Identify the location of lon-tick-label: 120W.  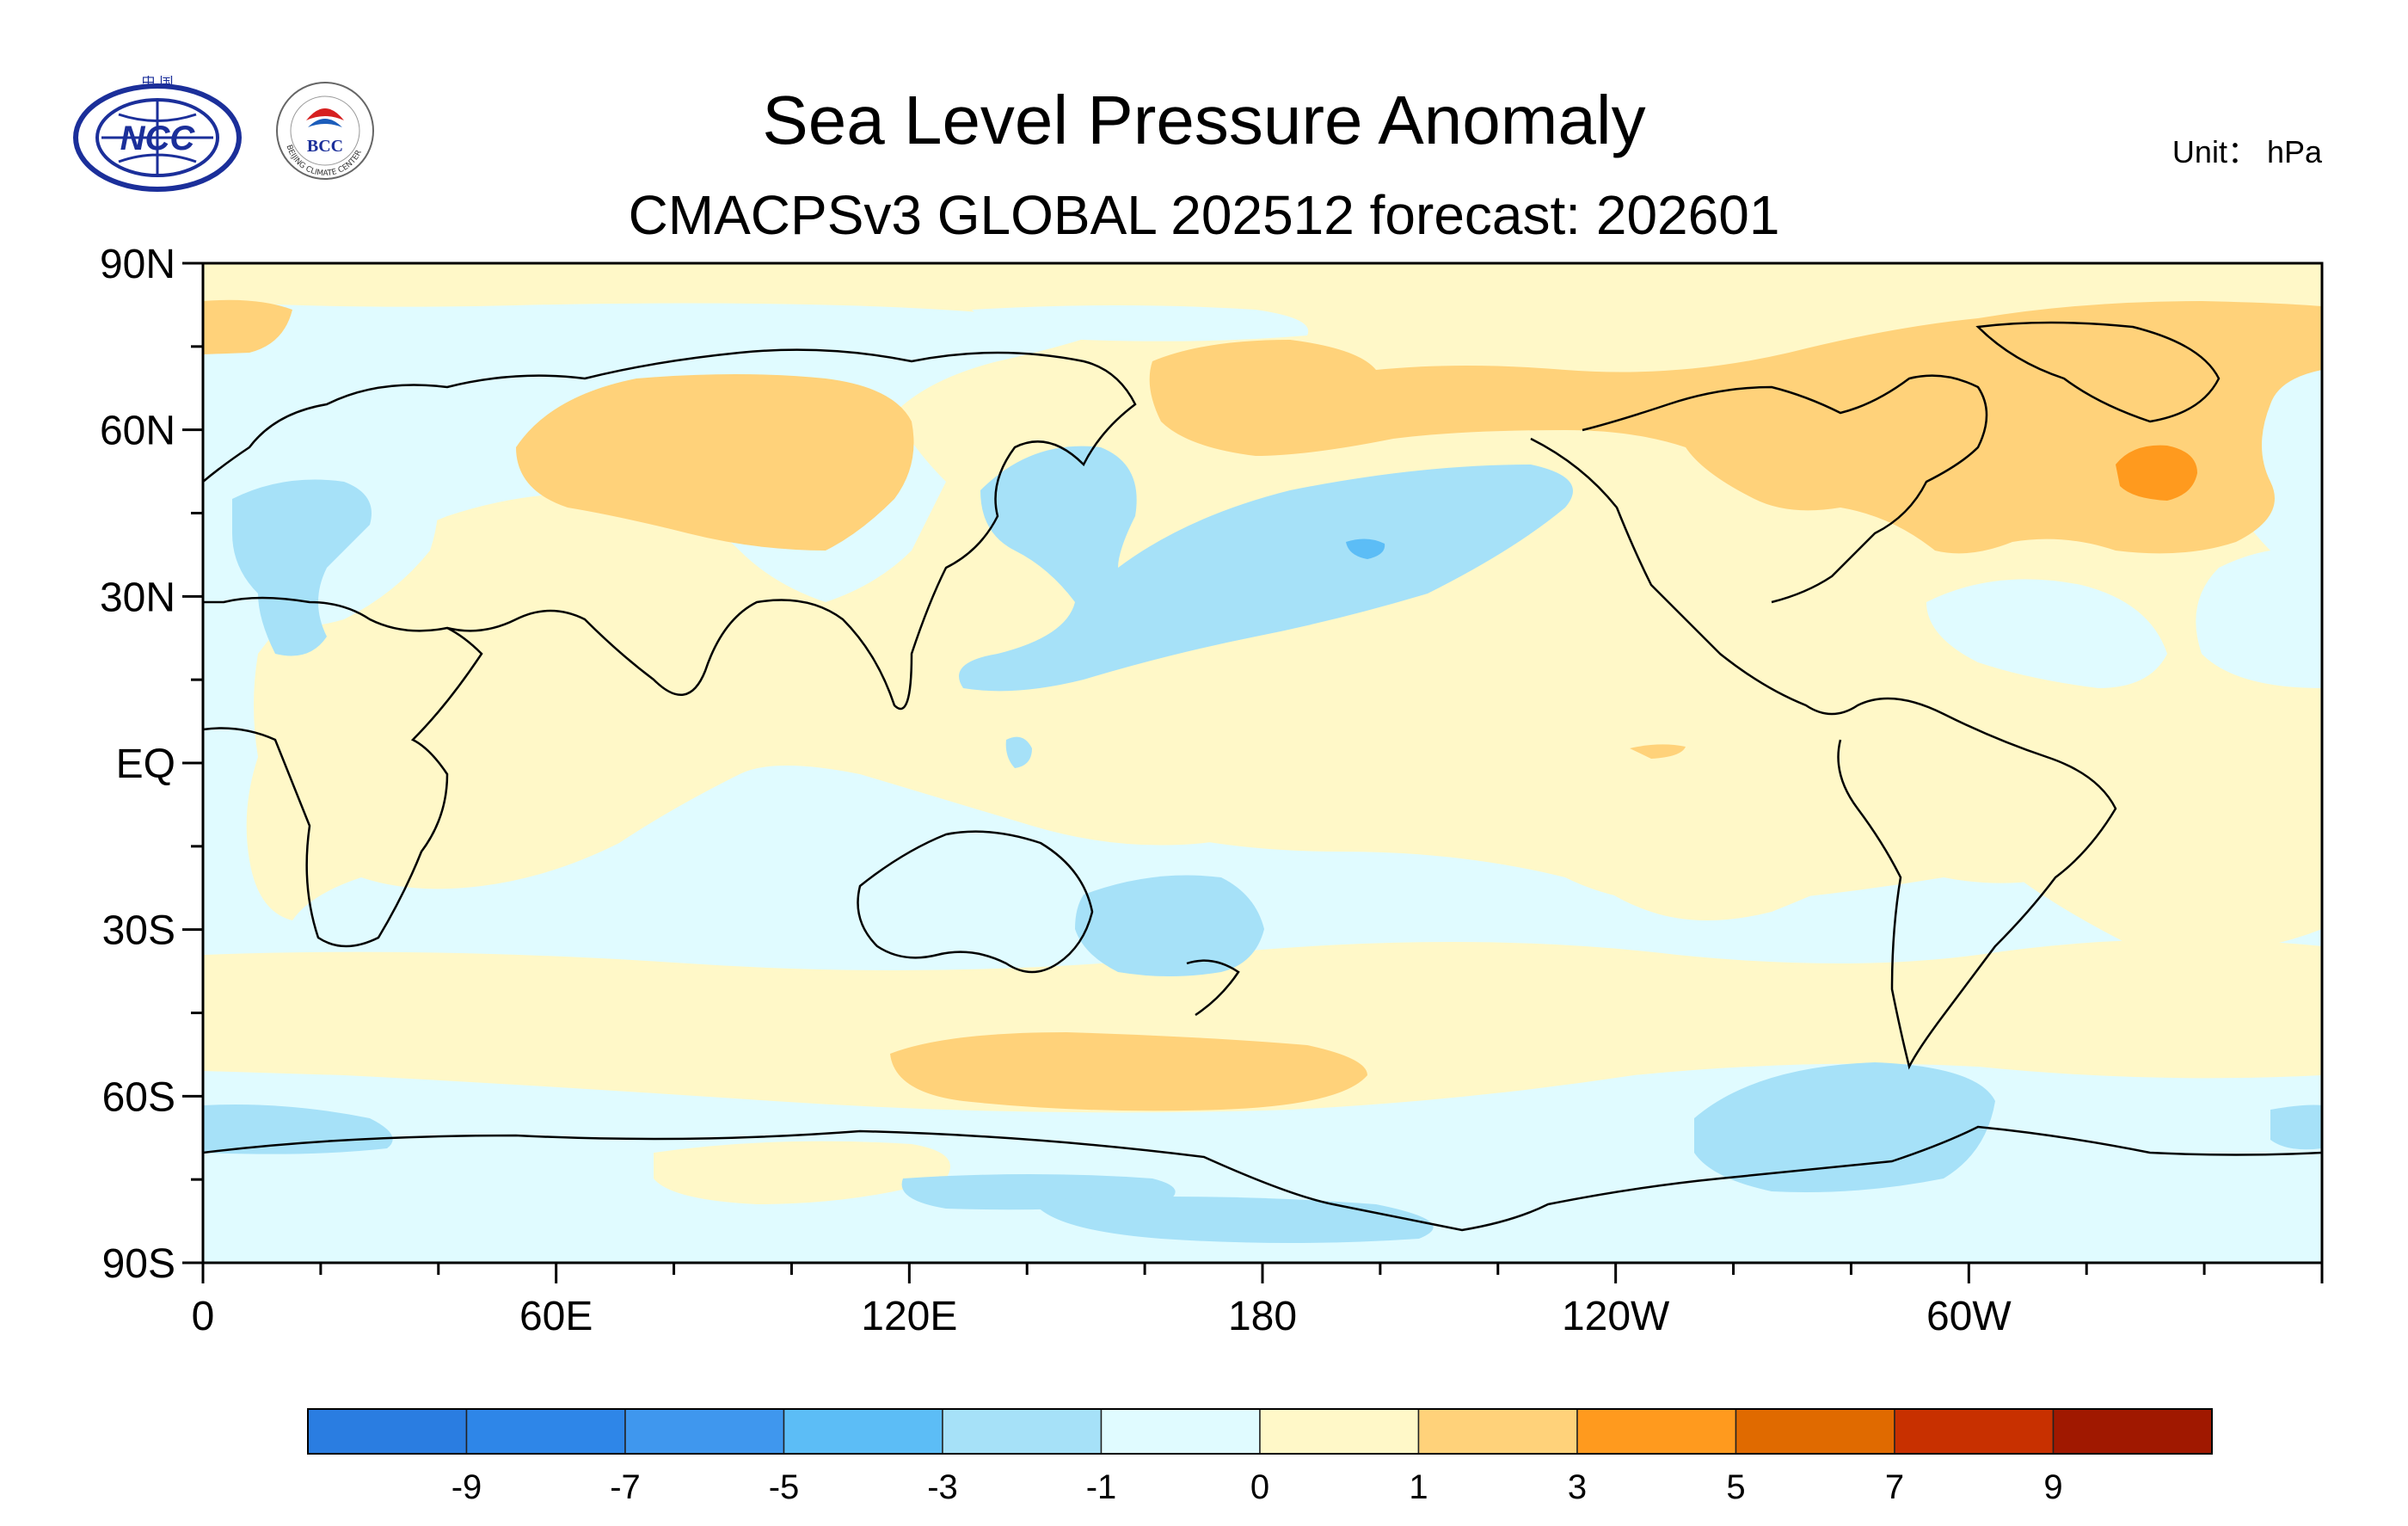
(1616, 1316).